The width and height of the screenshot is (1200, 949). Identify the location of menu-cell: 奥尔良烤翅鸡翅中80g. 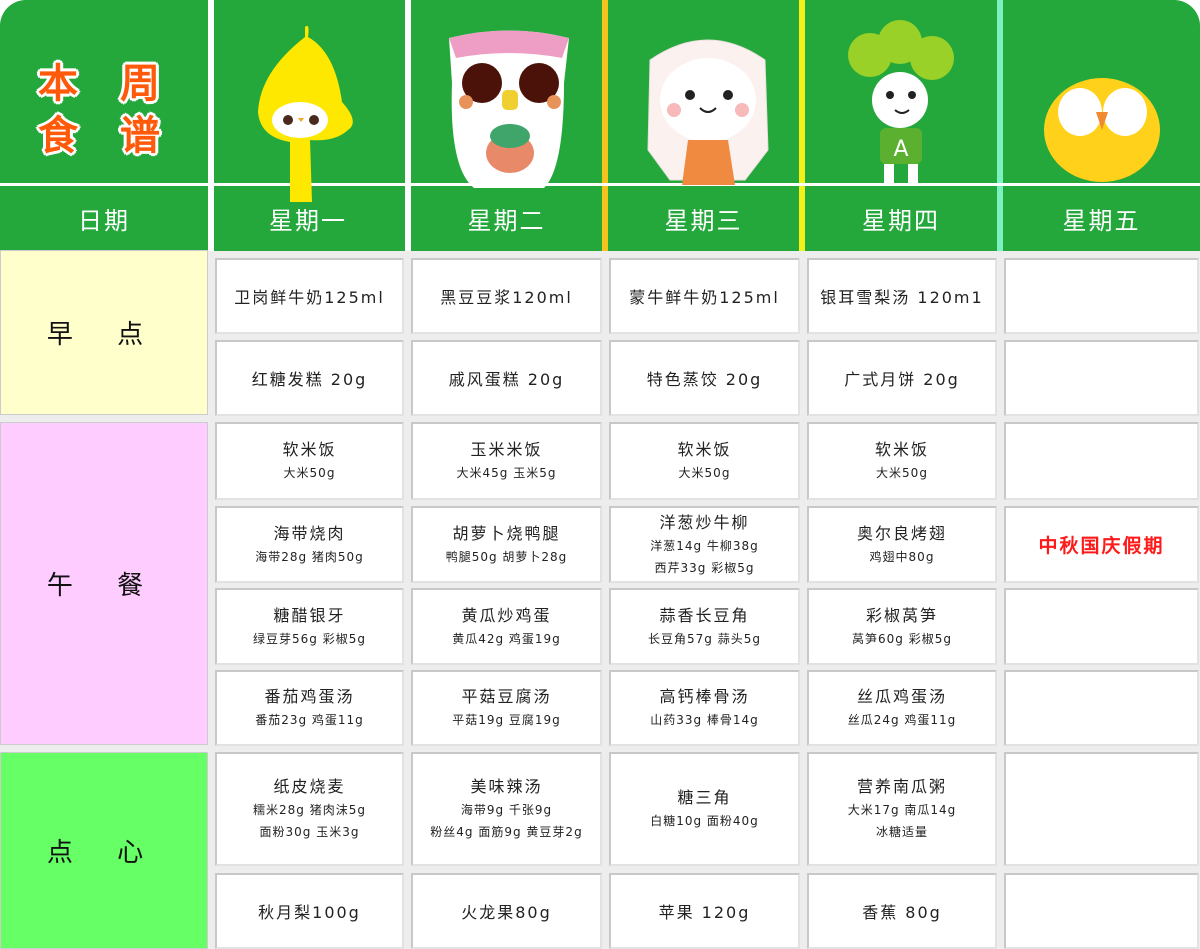
(902, 544).